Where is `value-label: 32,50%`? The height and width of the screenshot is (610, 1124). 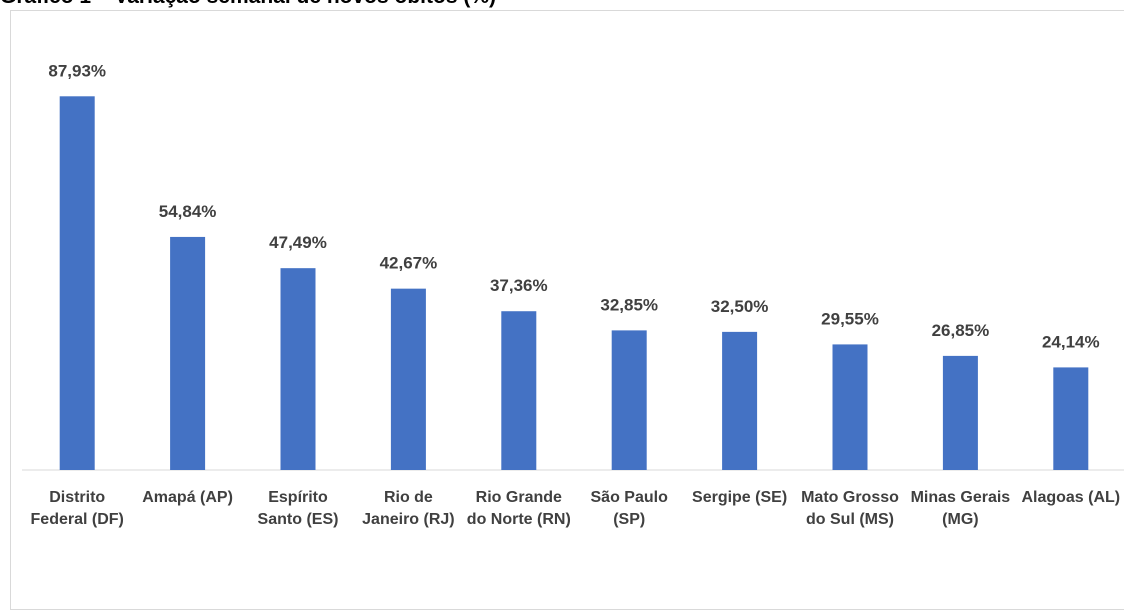
value-label: 32,50% is located at coordinates (740, 306).